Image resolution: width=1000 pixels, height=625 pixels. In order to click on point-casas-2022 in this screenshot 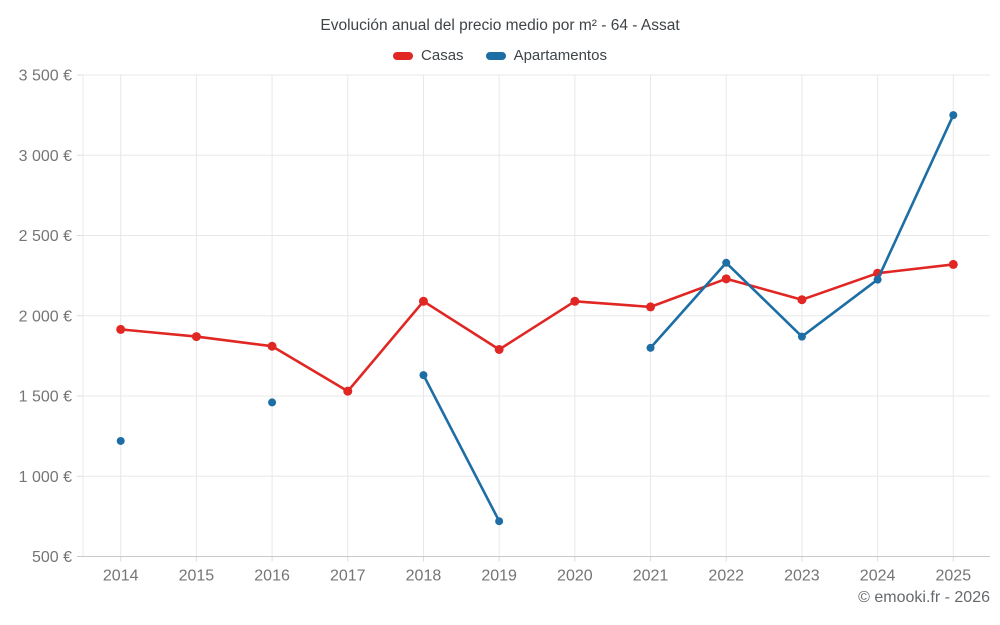, I will do `click(726, 279)`.